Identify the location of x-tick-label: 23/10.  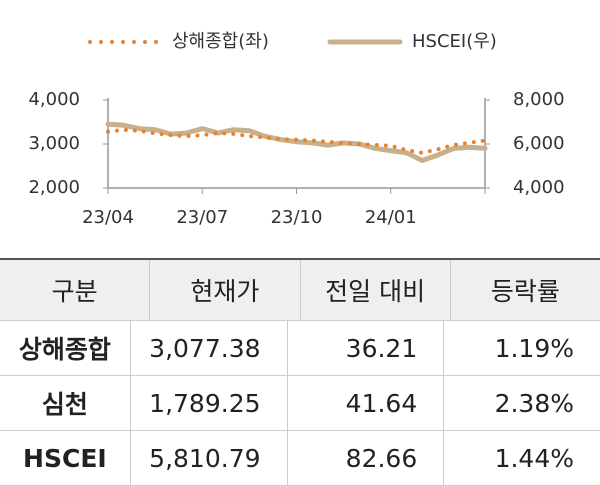
(297, 217).